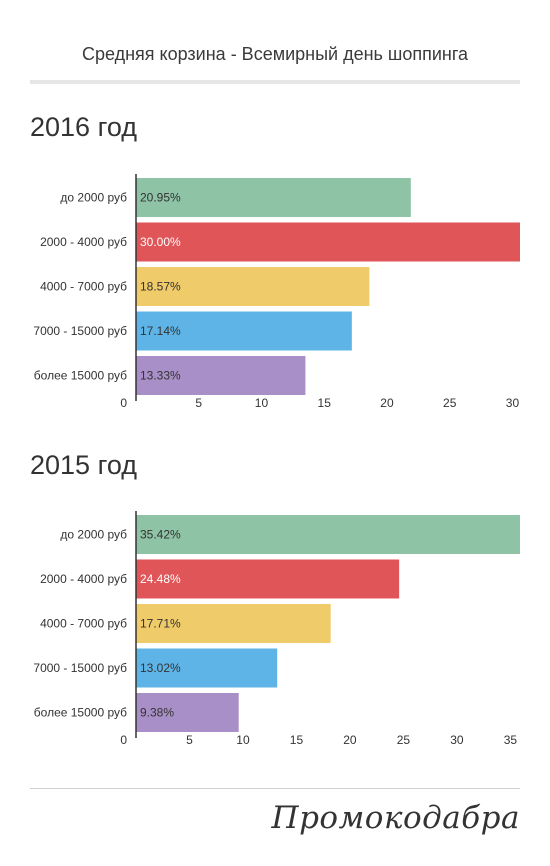  What do you see at coordinates (275, 788) in the screenshot?
I see `footer-divider` at bounding box center [275, 788].